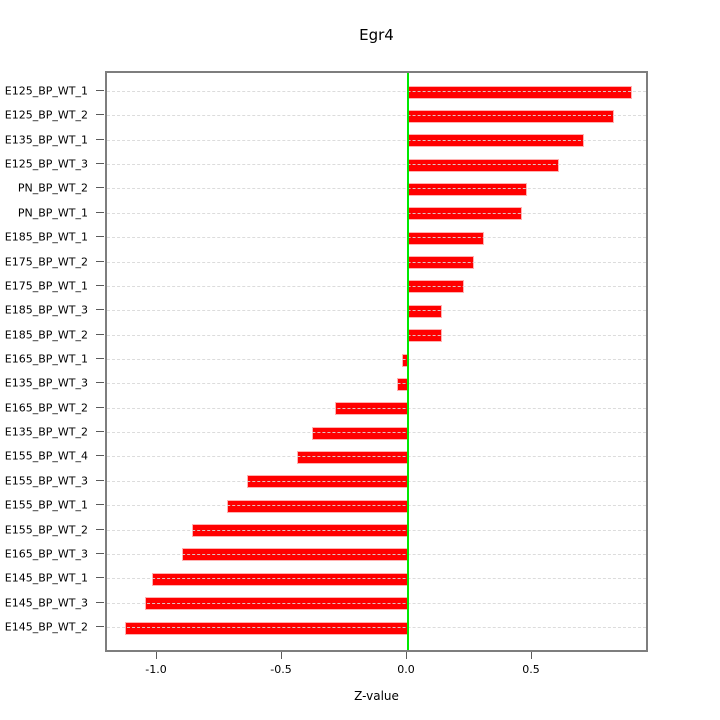 The width and height of the screenshot is (720, 720). Describe the element at coordinates (531, 669) in the screenshot. I see `x-tick-label: 0.5` at that location.